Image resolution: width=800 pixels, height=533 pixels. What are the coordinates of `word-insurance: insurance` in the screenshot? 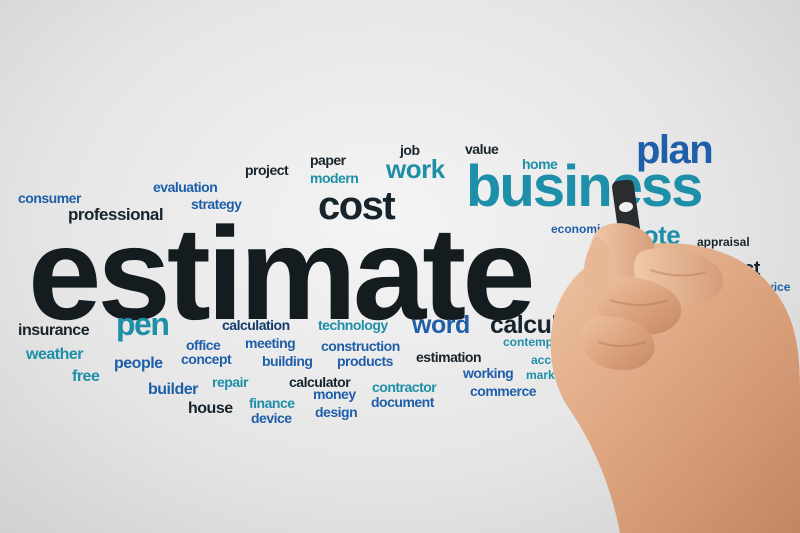 It's located at (54, 330).